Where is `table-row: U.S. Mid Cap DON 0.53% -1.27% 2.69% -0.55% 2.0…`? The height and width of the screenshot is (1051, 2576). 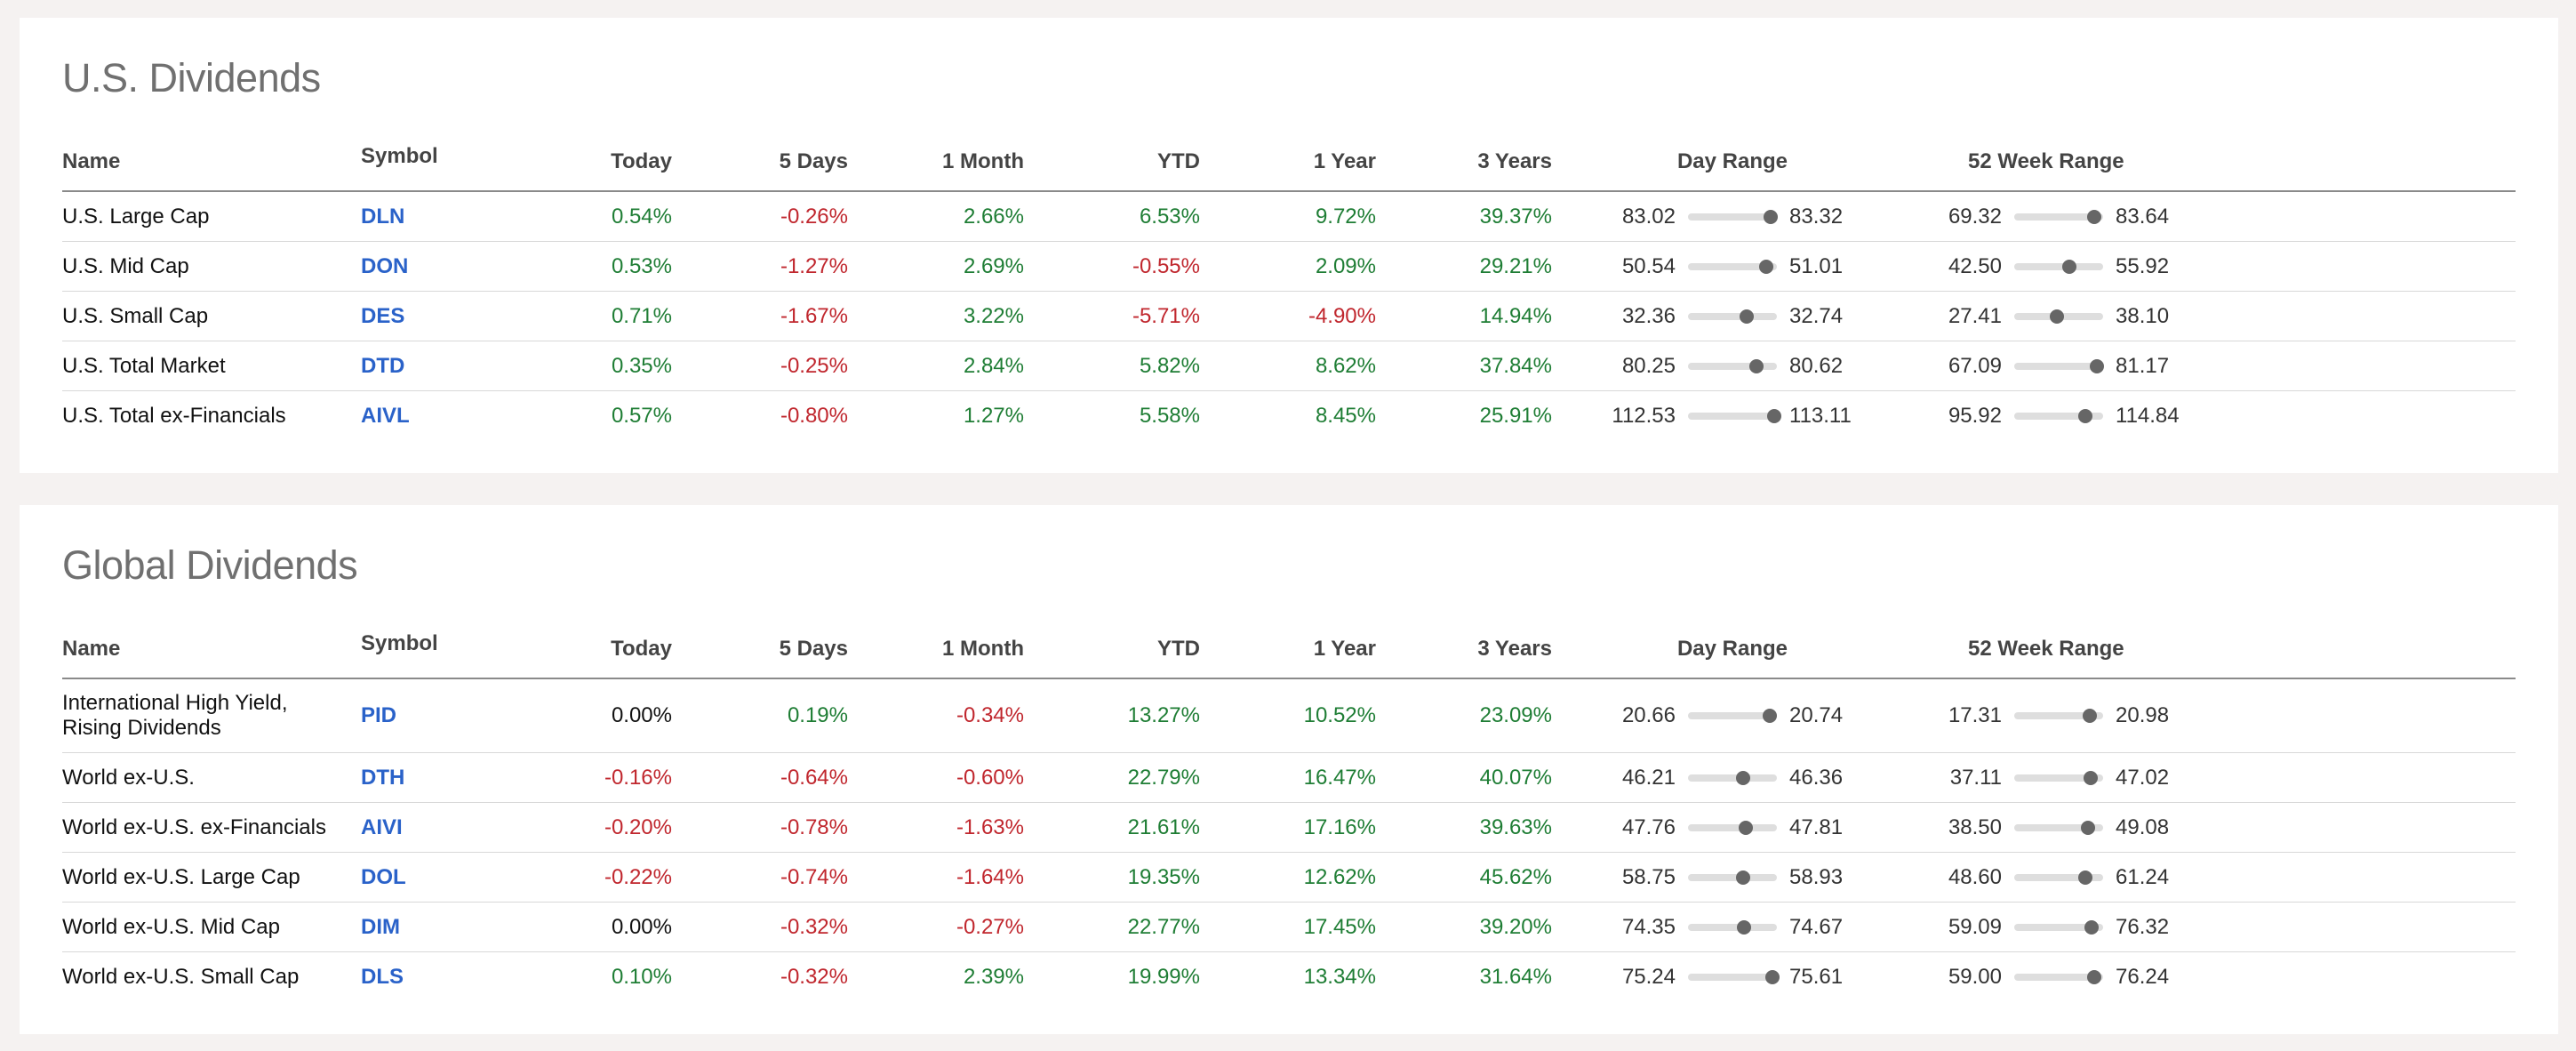 table-row: U.S. Mid Cap DON 0.53% -1.27% 2.69% -0.55% 2.0… is located at coordinates (1289, 266).